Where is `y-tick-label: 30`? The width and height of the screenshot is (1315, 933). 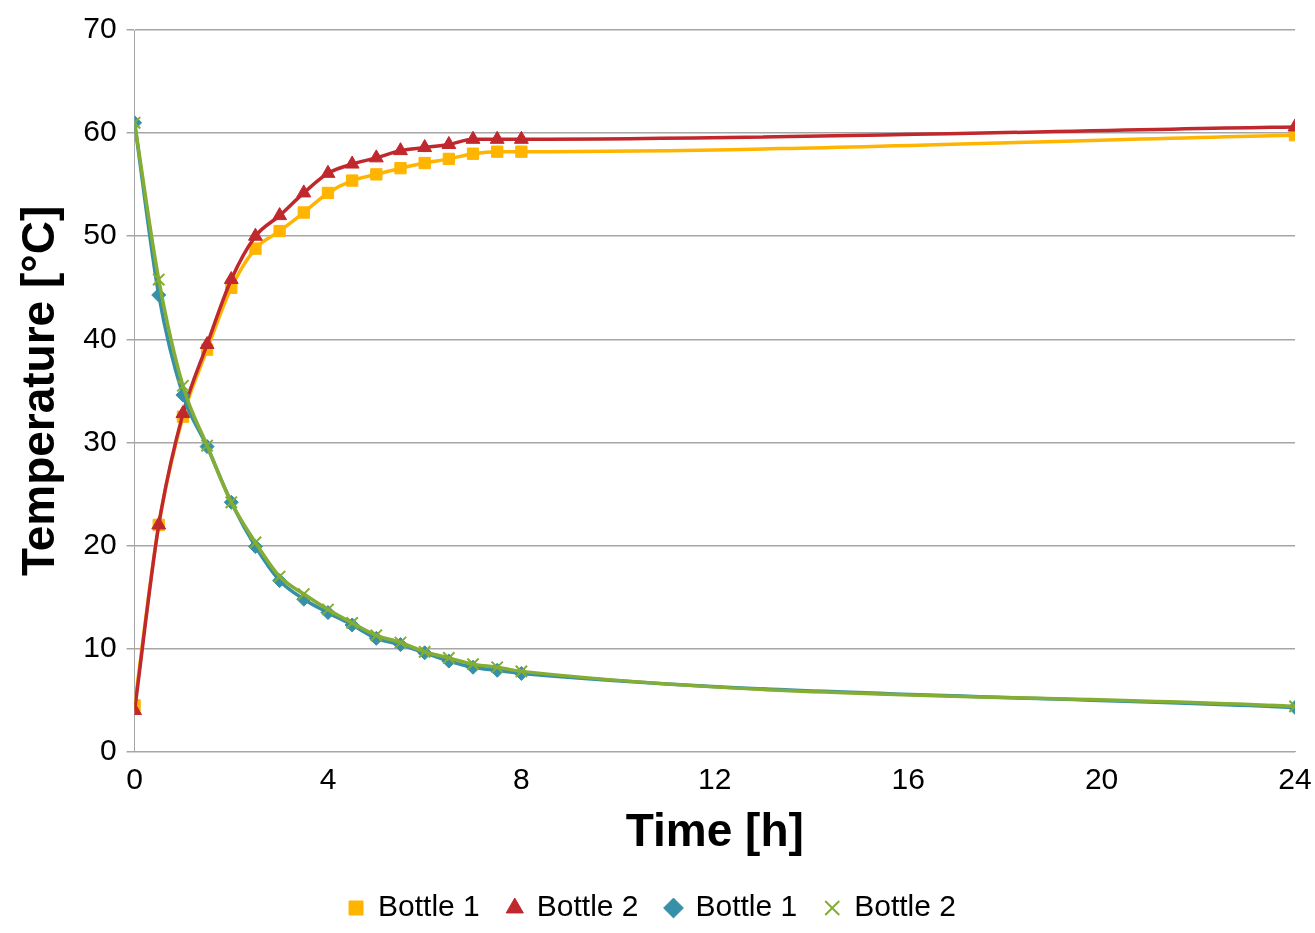
y-tick-label: 30 is located at coordinates (100, 440).